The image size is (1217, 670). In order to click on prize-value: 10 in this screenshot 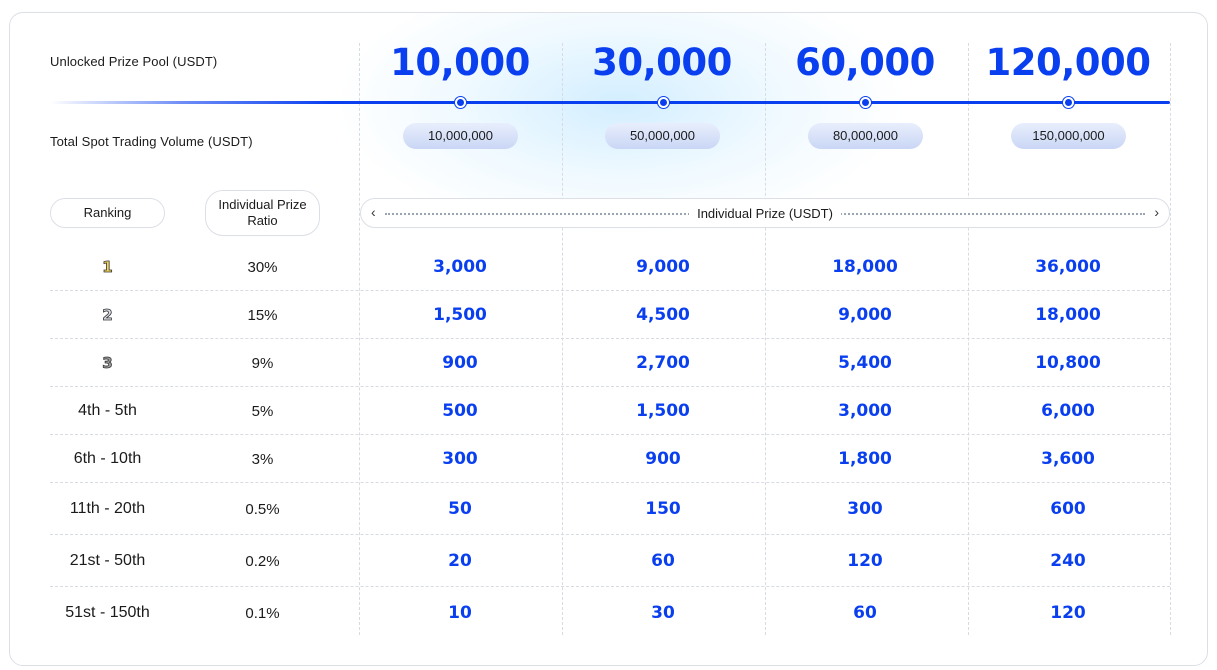, I will do `click(460, 613)`.